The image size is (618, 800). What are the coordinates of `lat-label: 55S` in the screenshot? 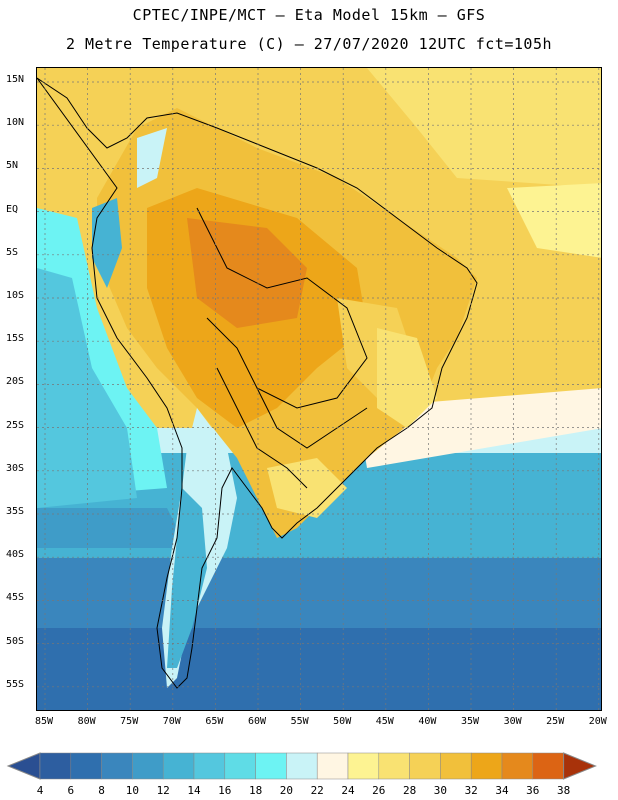 It's located at (15, 684).